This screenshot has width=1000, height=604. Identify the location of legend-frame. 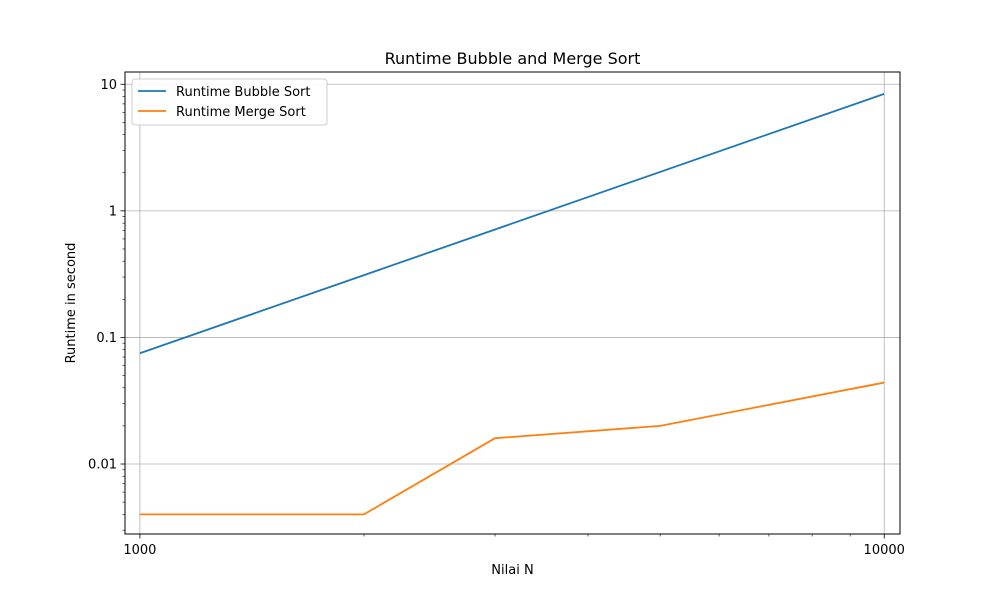
(229, 102).